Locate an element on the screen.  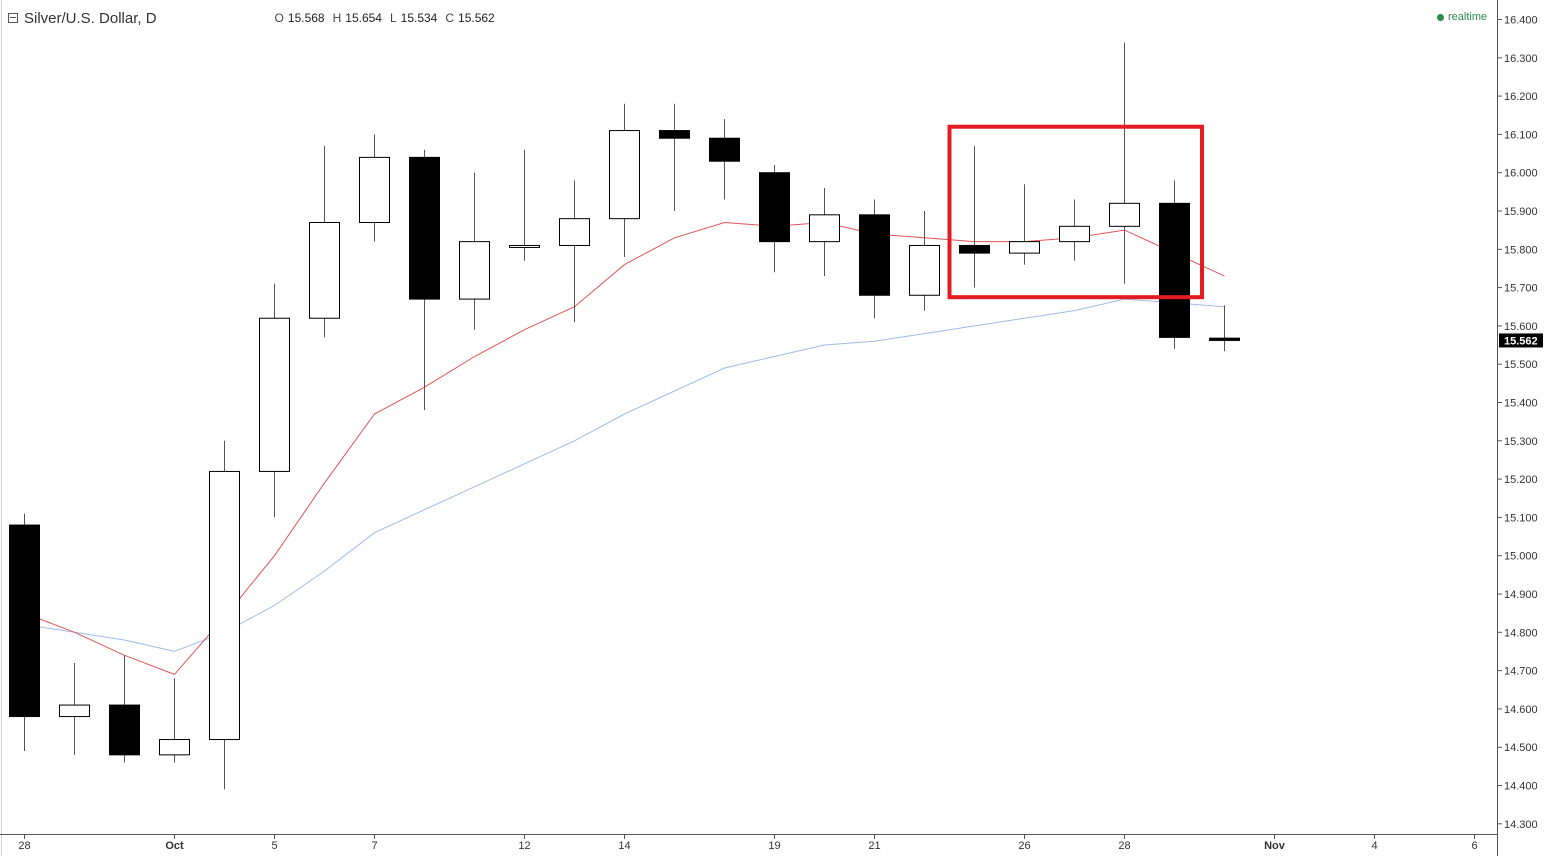
x-tick-label: Oct is located at coordinates (174, 846).